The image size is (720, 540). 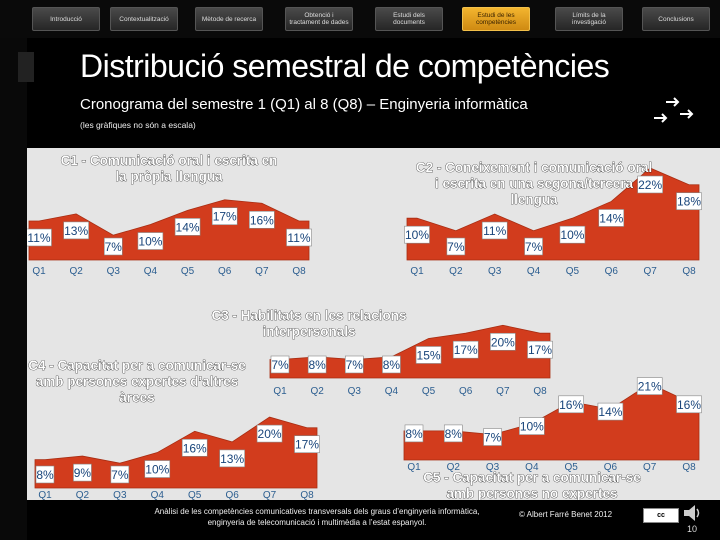 I want to click on chart-c4-data-label: 20%, so click(x=270, y=434).